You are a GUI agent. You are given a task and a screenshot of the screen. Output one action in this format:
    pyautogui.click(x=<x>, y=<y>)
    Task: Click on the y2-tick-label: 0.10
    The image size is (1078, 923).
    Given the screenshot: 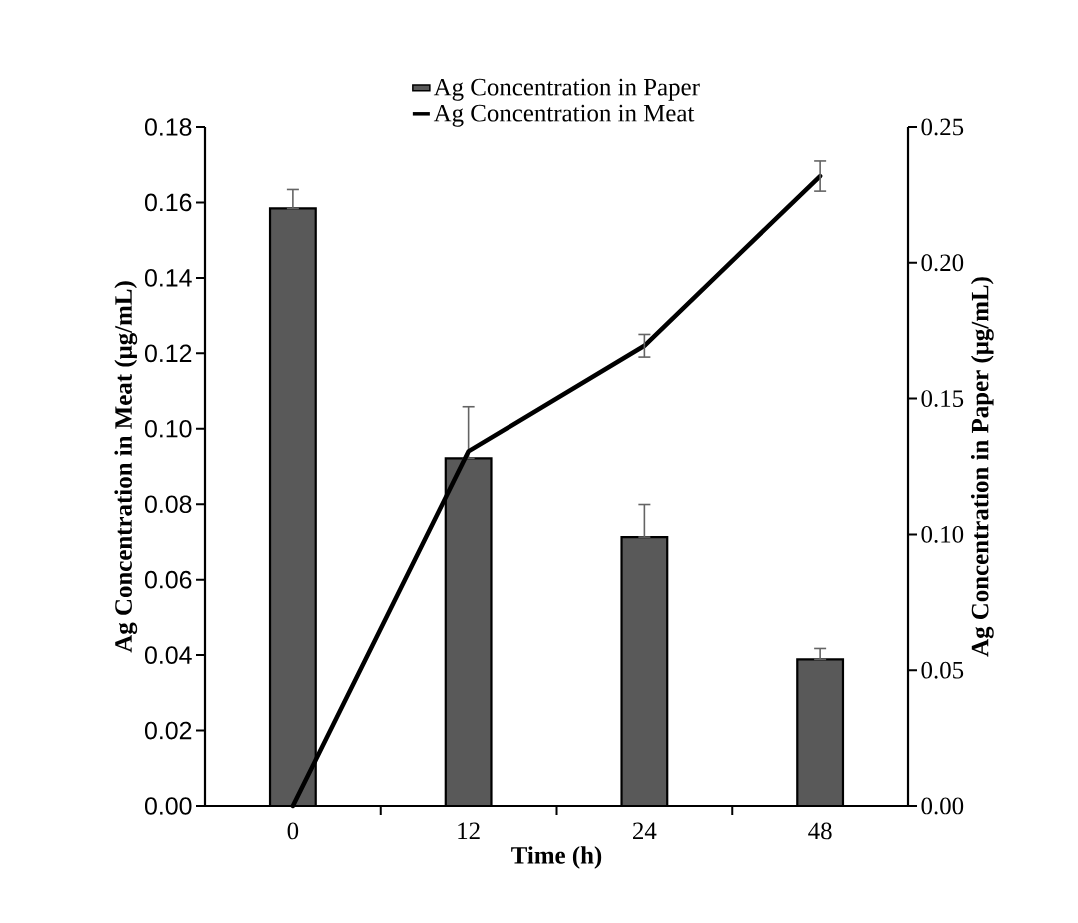 What is the action you would take?
    pyautogui.click(x=942, y=534)
    